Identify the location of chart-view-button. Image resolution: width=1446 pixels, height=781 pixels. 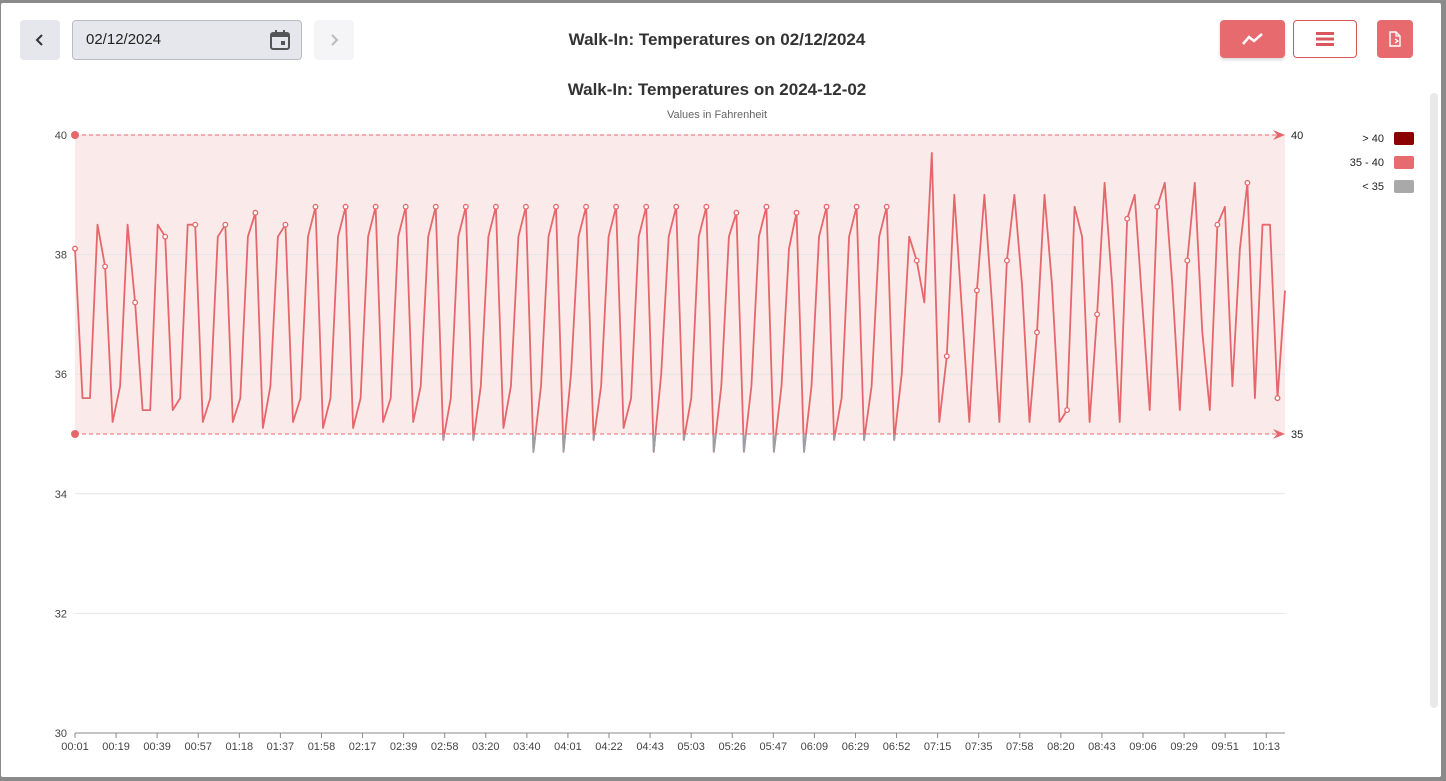
(1252, 39).